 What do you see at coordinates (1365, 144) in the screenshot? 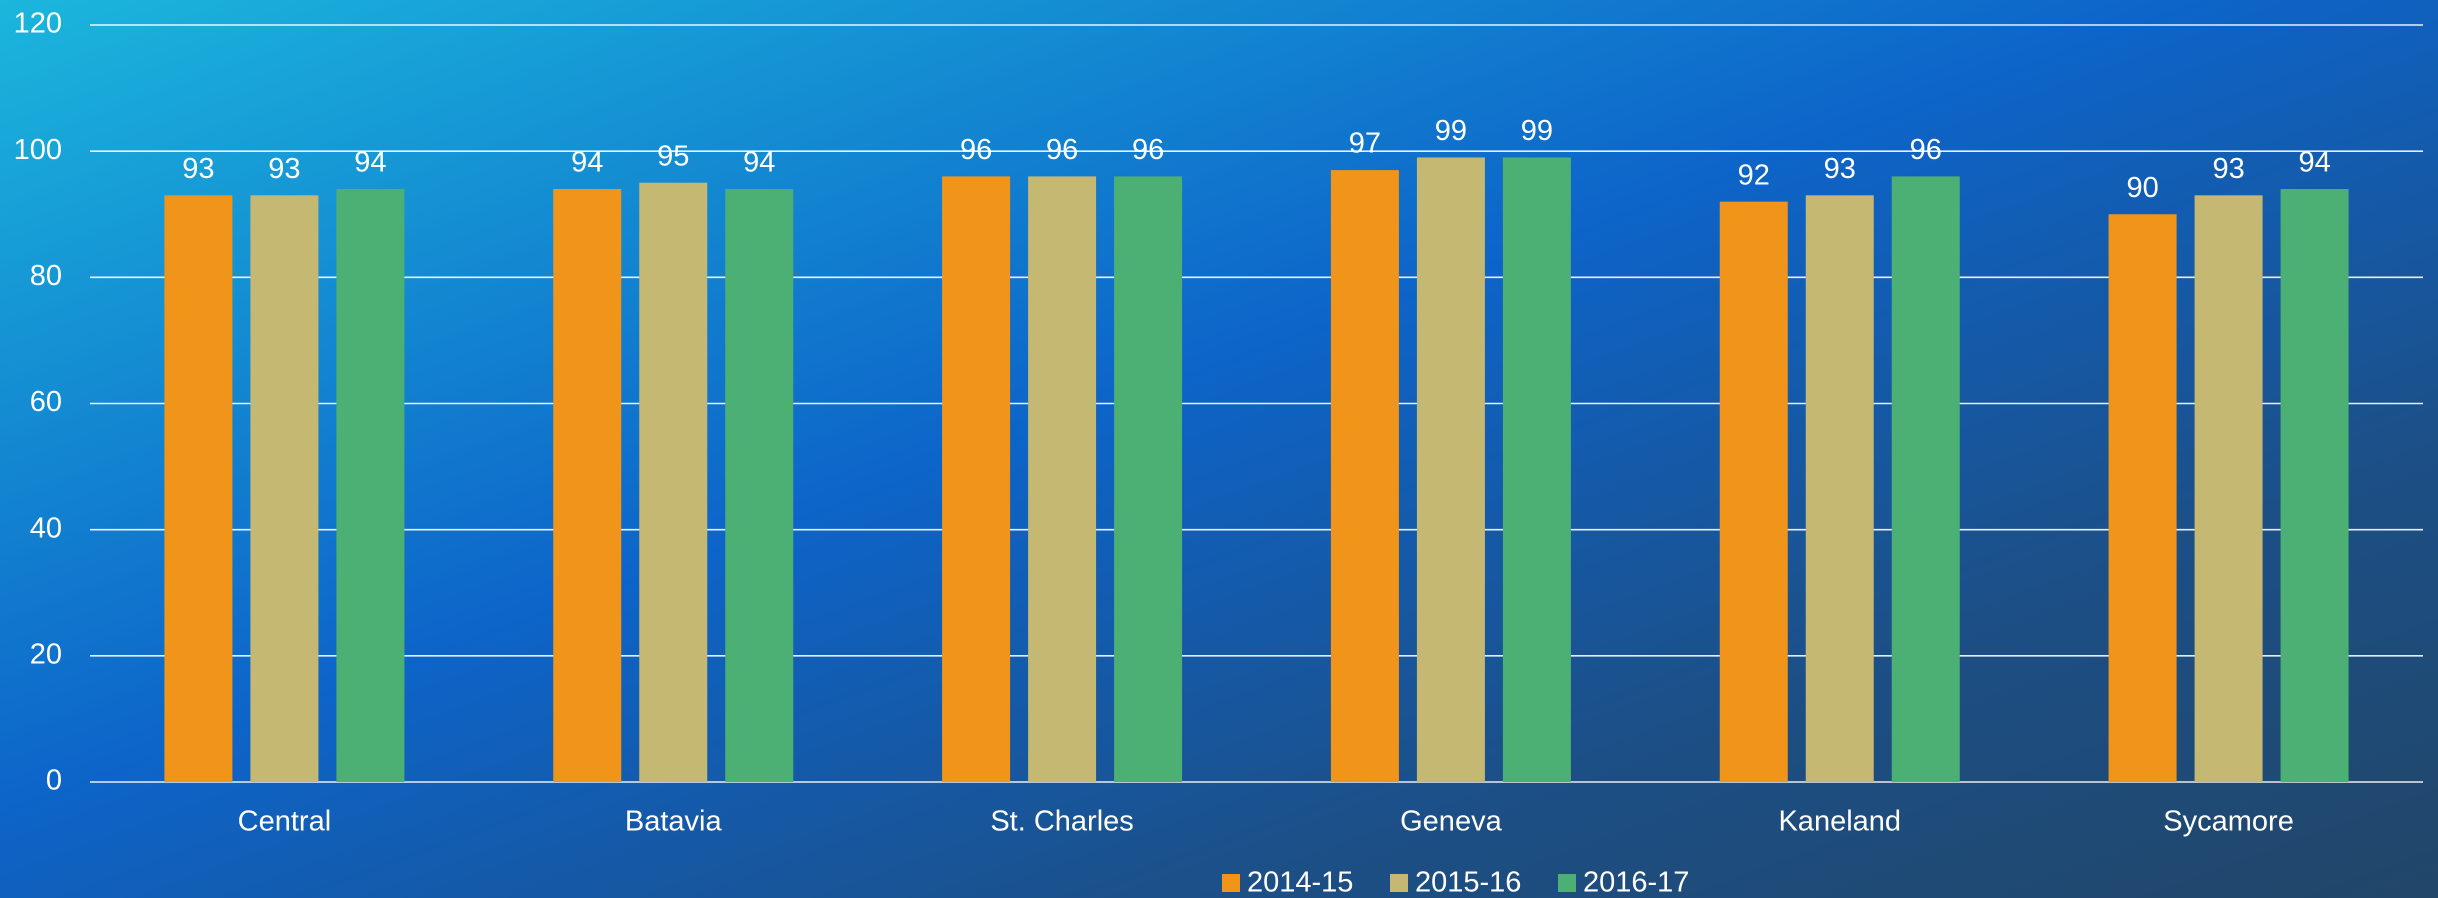
I see `data-label: 97` at bounding box center [1365, 144].